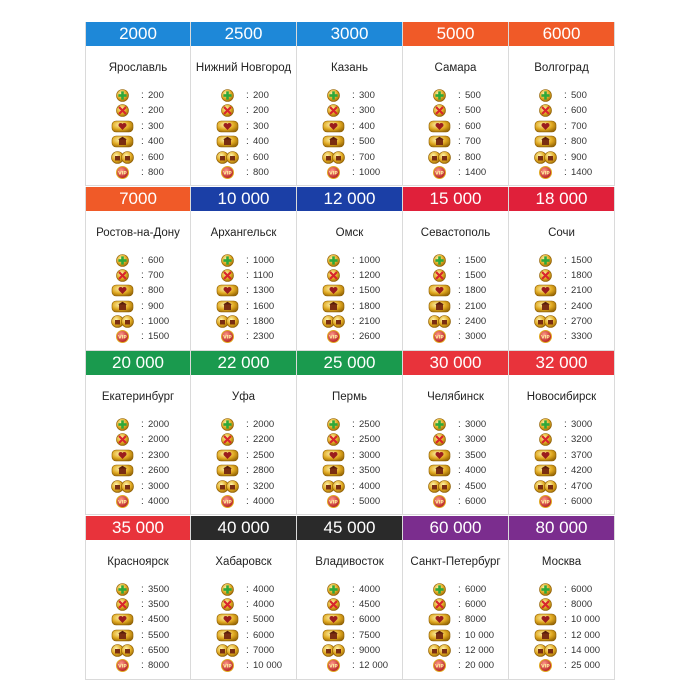 Image resolution: width=700 pixels, height=700 pixels. What do you see at coordinates (561, 134) in the screenshot?
I see `rent-list: :500:600:700:800:900 VIP:1400` at bounding box center [561, 134].